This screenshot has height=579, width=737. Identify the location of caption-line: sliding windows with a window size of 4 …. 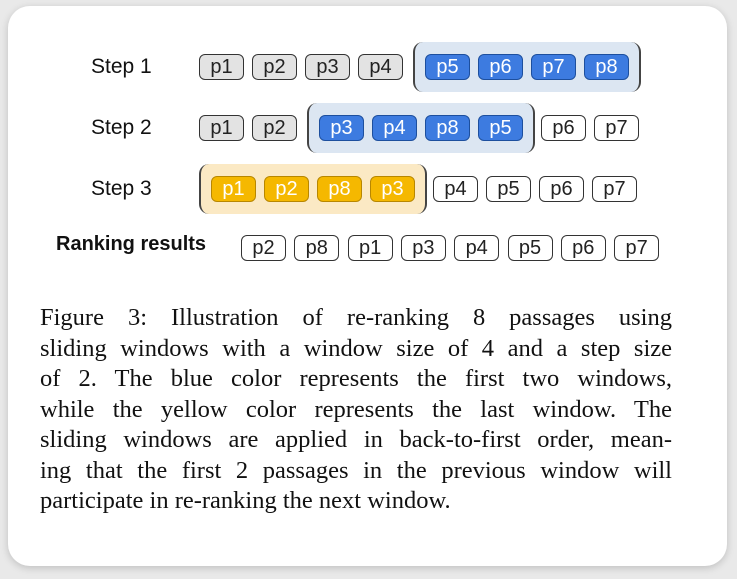
(356, 348).